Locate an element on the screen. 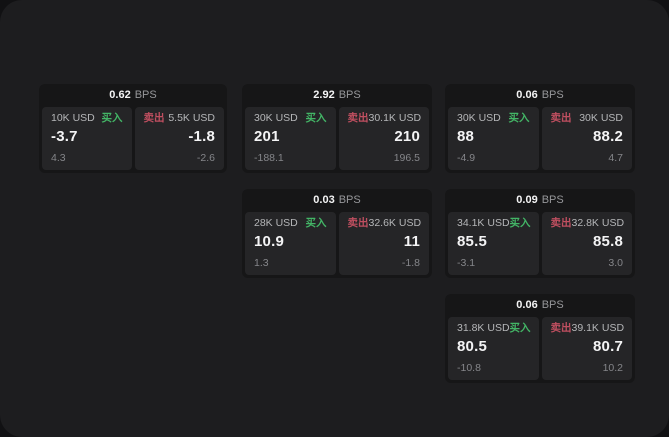 The width and height of the screenshot is (669, 437). sell-change: 10.2 is located at coordinates (612, 367).